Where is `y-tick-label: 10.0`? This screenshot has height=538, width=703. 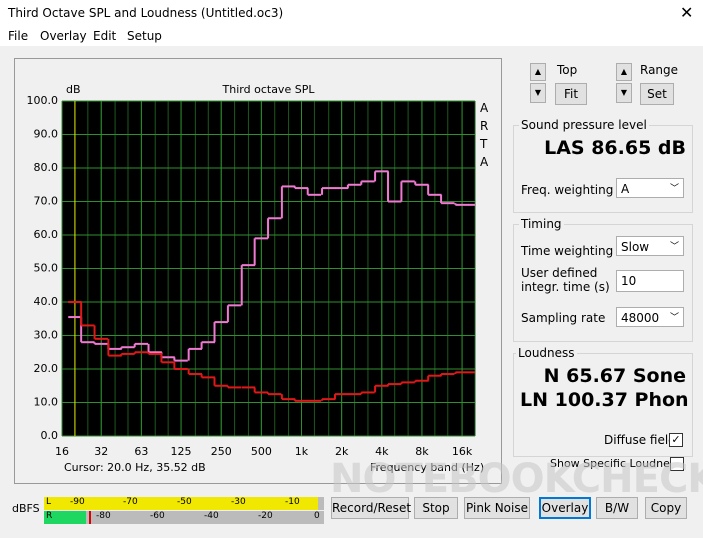
y-tick-label: 10.0 is located at coordinates (46, 402).